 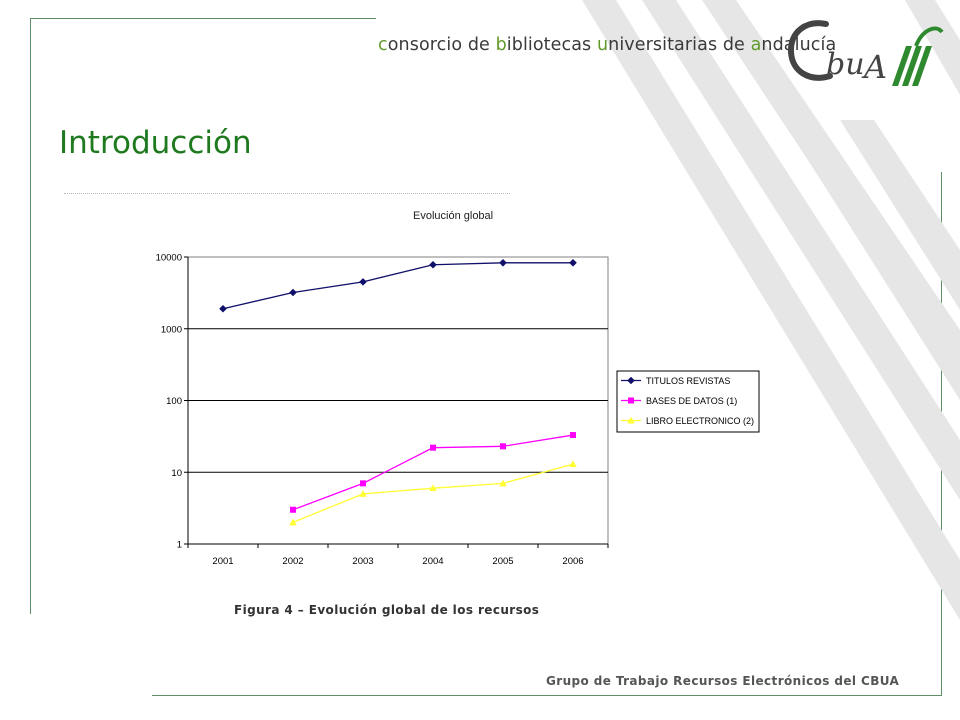 I want to click on legend-label-libro-electronico: LIBRO ELECTRONICO (2), so click(x=700, y=421).